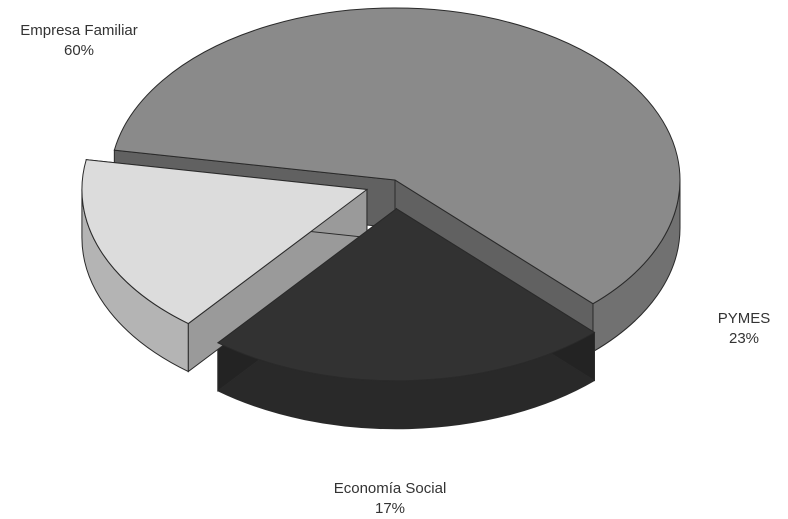 This screenshot has width=788, height=519. What do you see at coordinates (79, 41) in the screenshot?
I see `slice-label-empresa-familiar: Empresa Familiar 60%` at bounding box center [79, 41].